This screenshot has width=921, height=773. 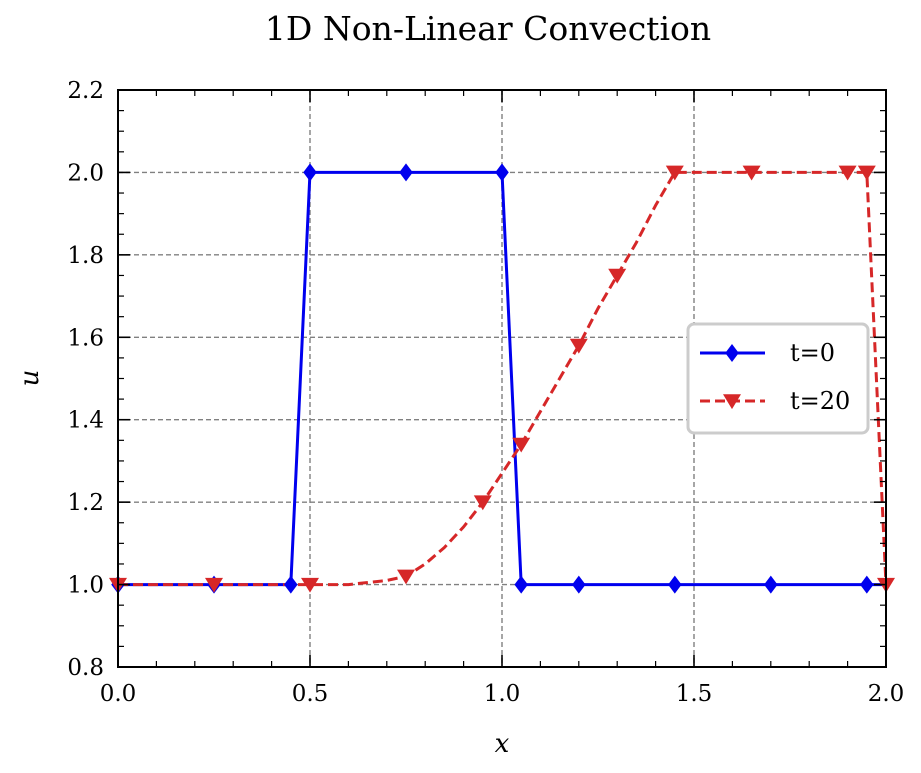 What do you see at coordinates (85, 91) in the screenshot?
I see `y-tick-label: 2.2` at bounding box center [85, 91].